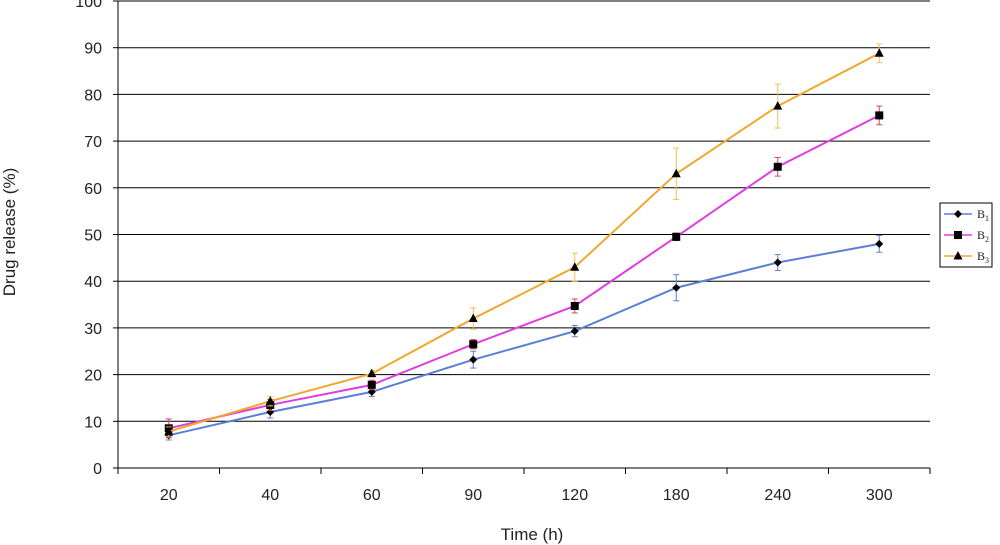 Image resolution: width=1000 pixels, height=545 pixels. I want to click on y-tick-label: 10, so click(93, 422).